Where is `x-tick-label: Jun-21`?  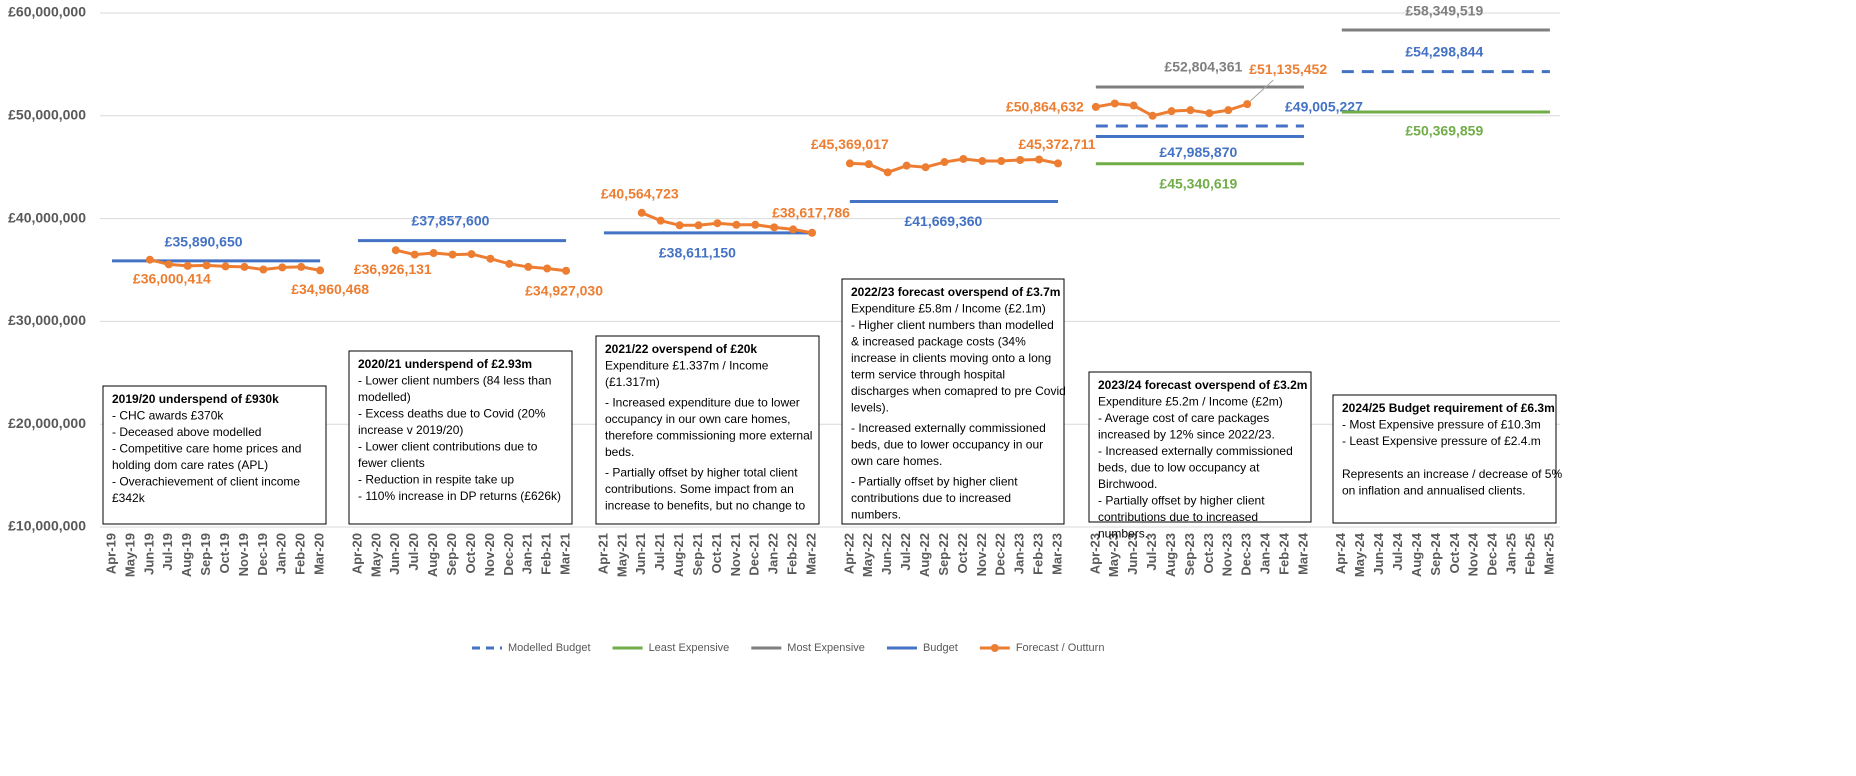
x-tick-label: Jun-21 is located at coordinates (640, 554).